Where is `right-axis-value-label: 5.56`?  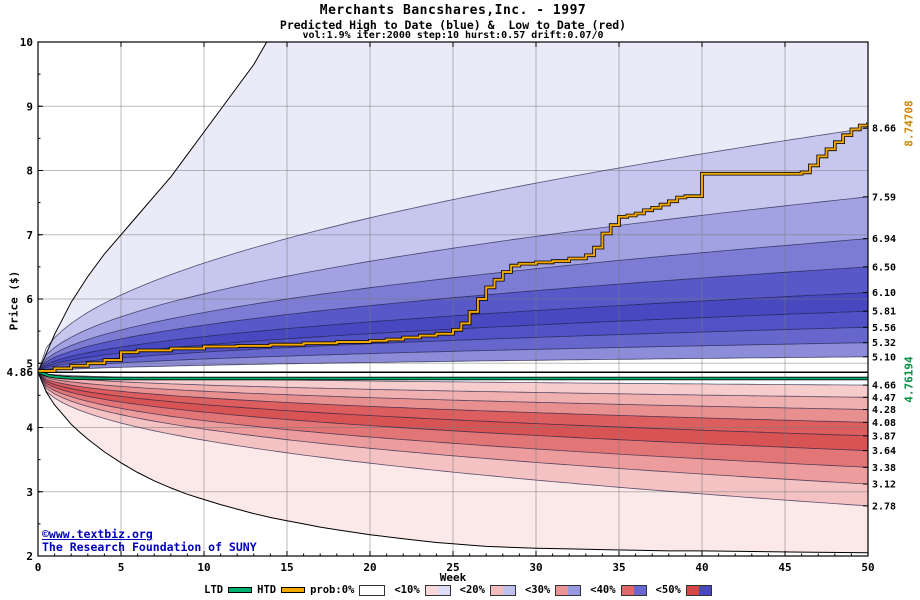 right-axis-value-label: 5.56 is located at coordinates (884, 328).